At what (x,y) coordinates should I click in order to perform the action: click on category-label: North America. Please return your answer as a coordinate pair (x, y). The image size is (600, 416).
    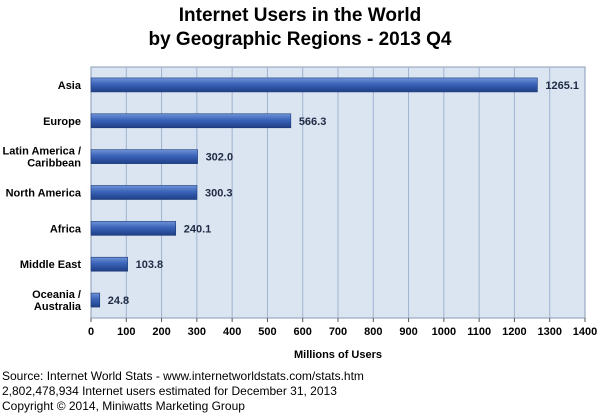
    Looking at the image, I should click on (44, 194).